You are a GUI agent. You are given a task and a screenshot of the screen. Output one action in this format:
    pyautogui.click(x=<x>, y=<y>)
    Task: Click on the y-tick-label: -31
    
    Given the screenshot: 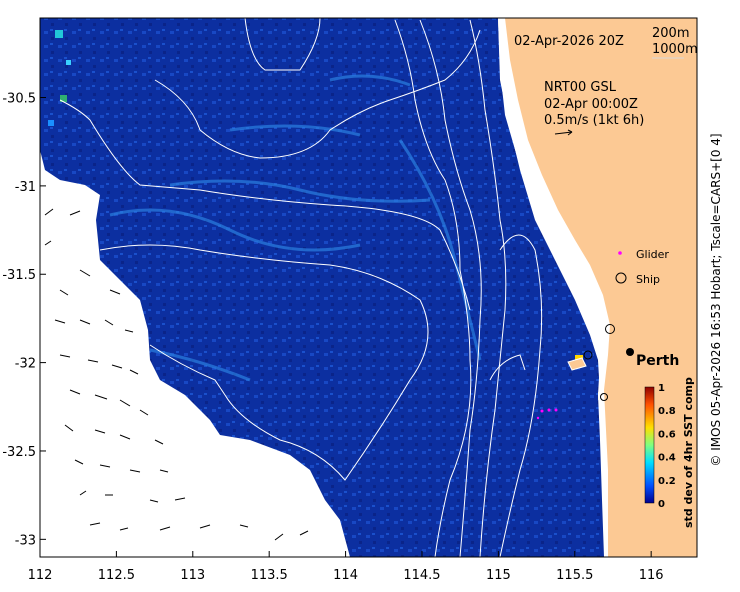 What is the action you would take?
    pyautogui.click(x=25, y=187)
    